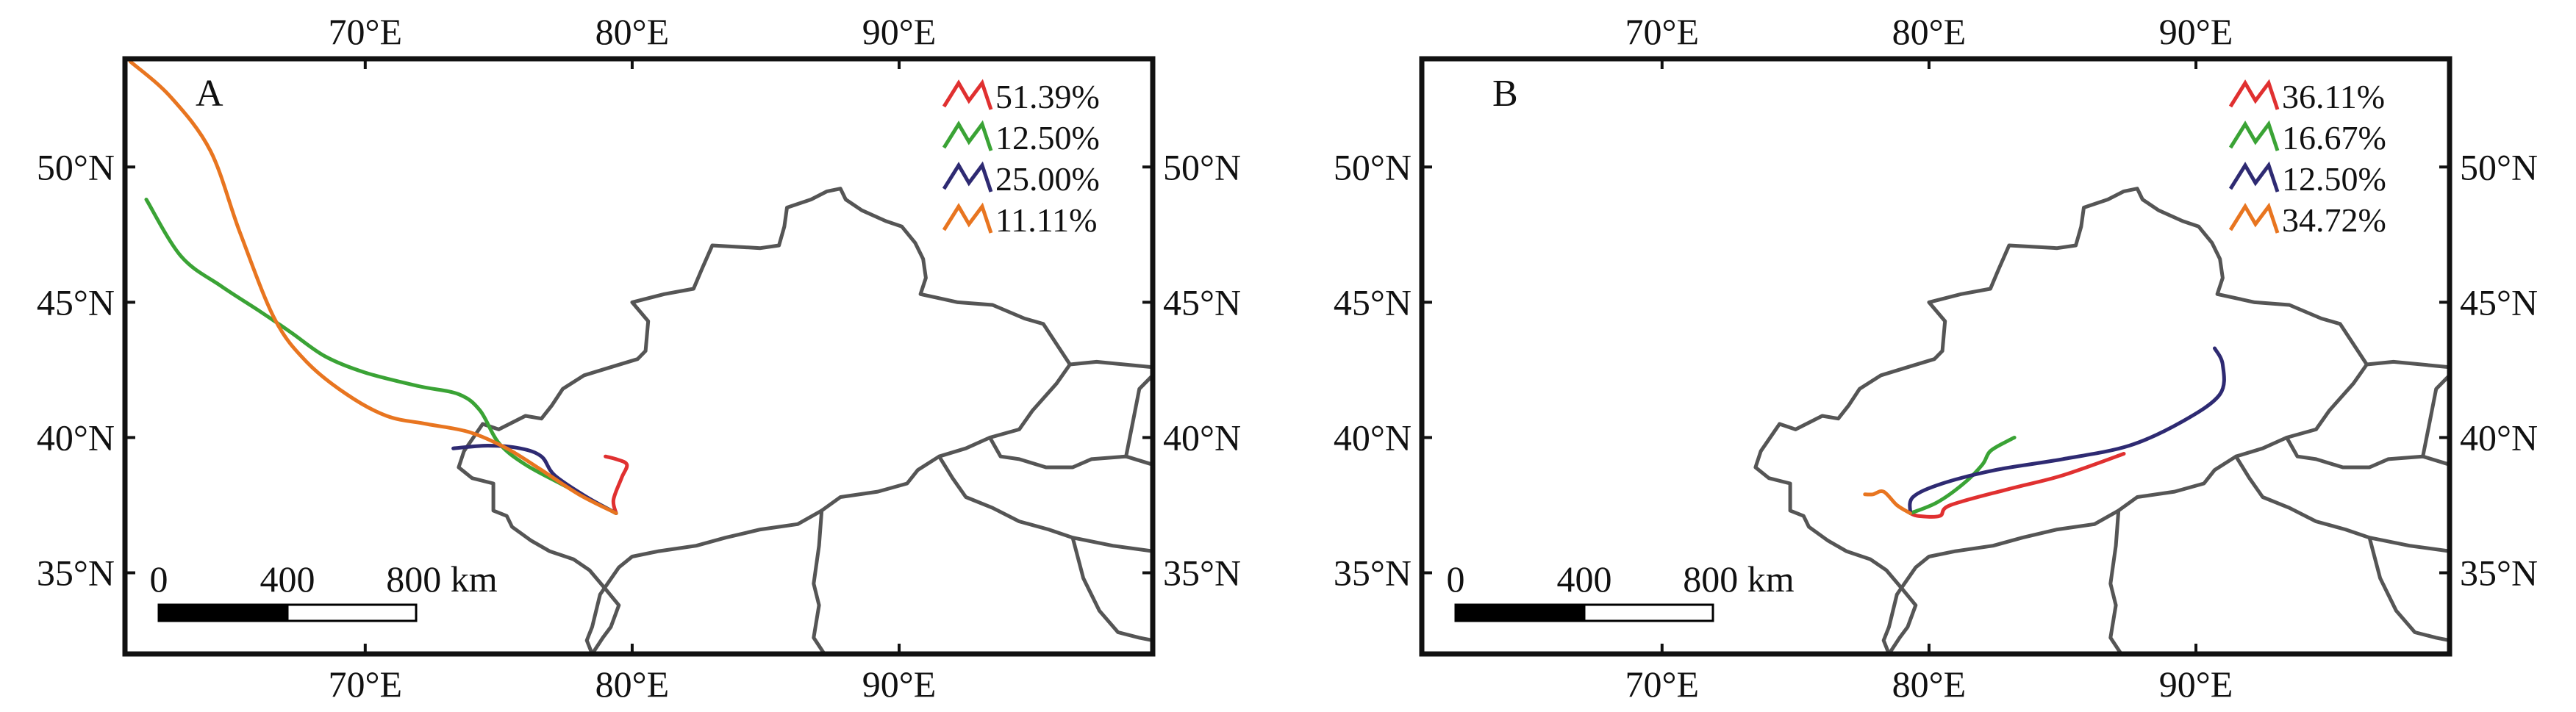 This screenshot has width=2576, height=712. What do you see at coordinates (1047, 179) in the screenshot?
I see `legend-label: 25.00%` at bounding box center [1047, 179].